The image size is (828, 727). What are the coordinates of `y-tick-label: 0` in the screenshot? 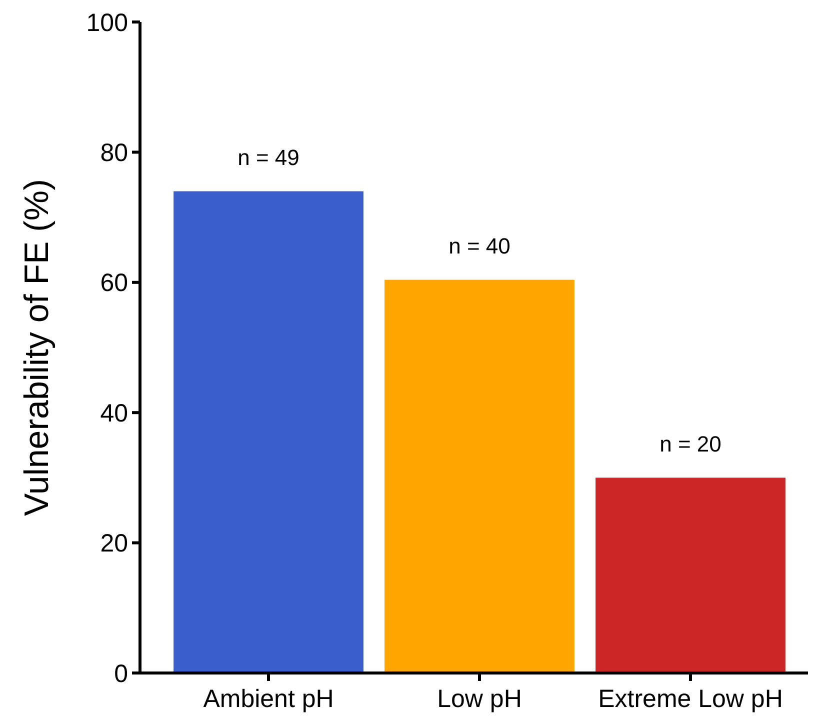 It's located at (121, 674).